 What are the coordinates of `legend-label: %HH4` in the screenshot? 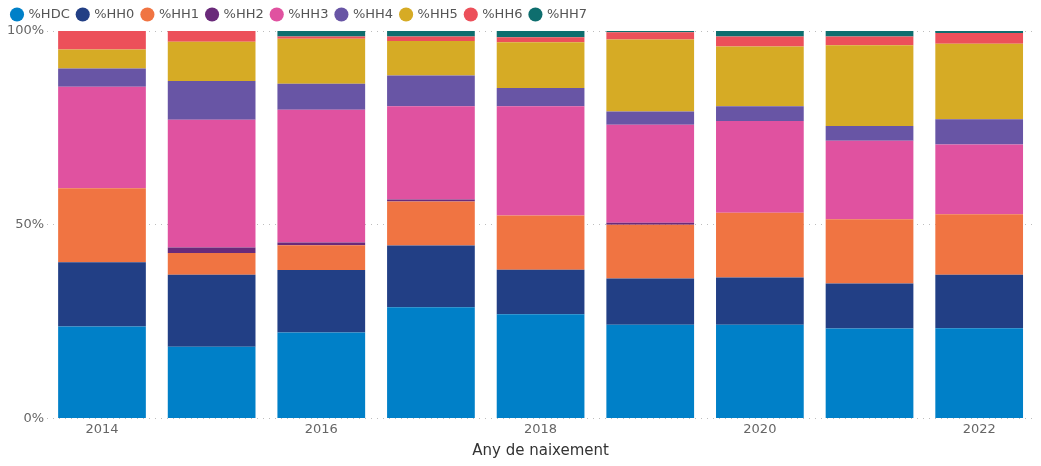 It's located at (373, 13).